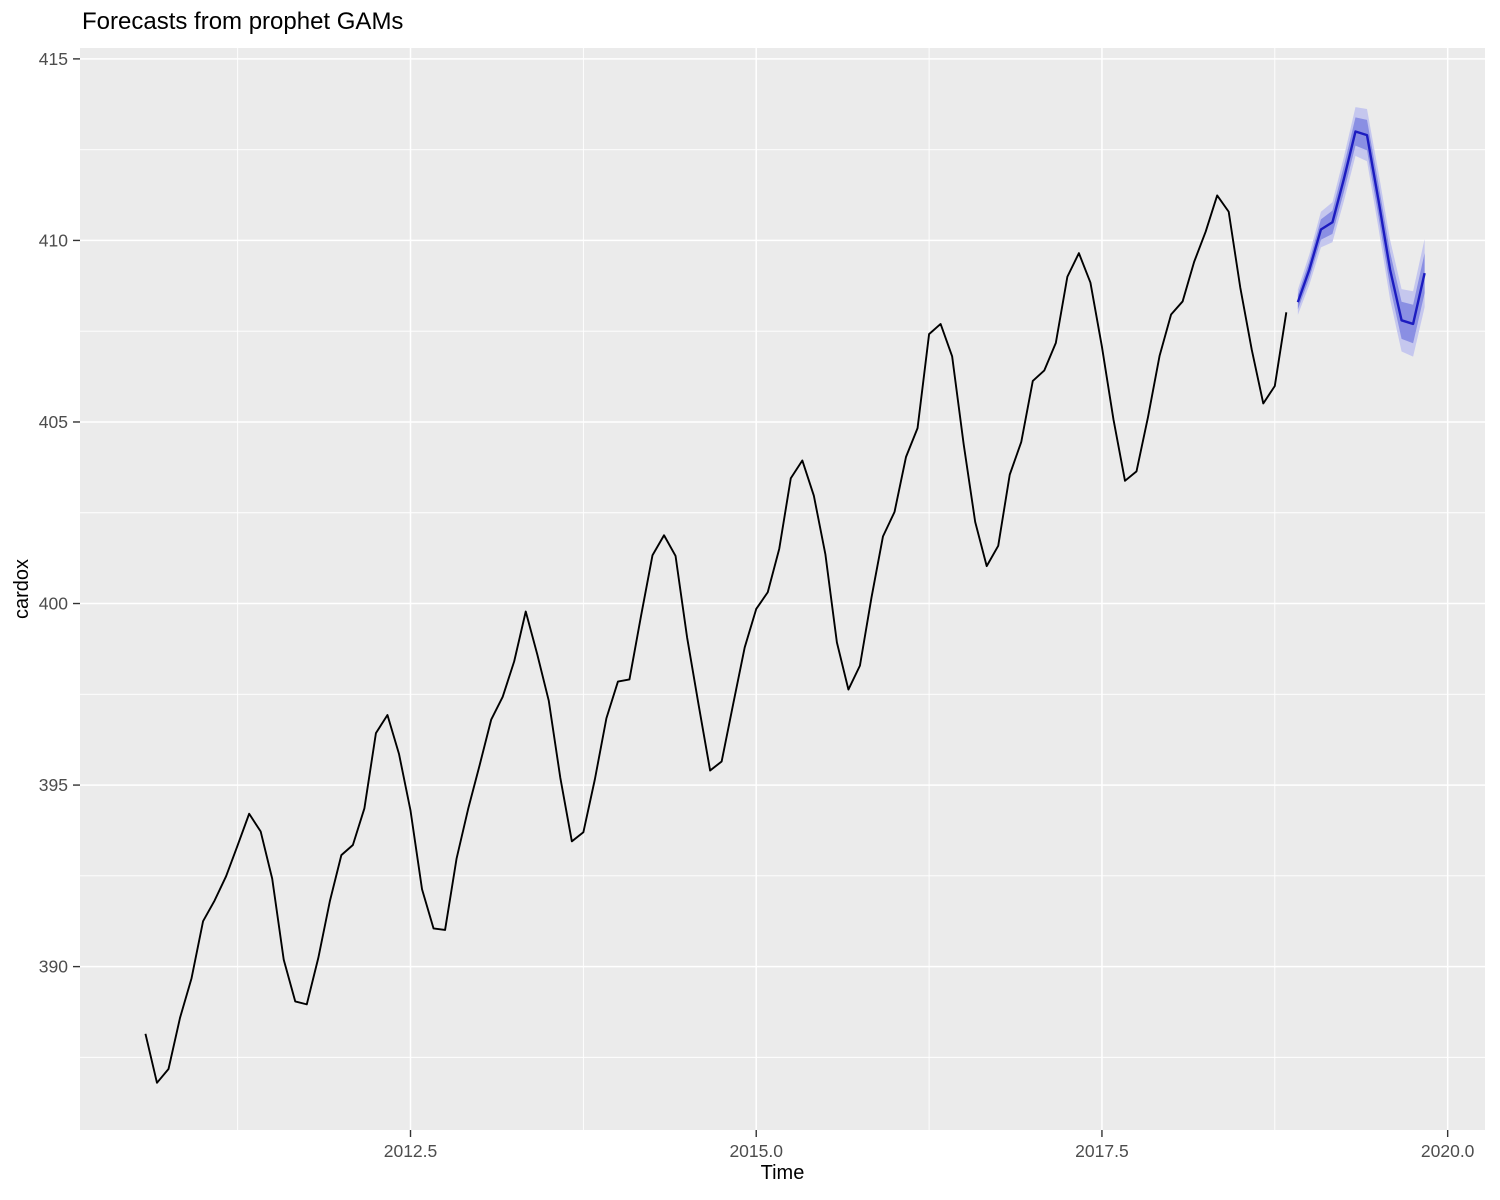  I want to click on y-tick-label: 410, so click(53, 240).